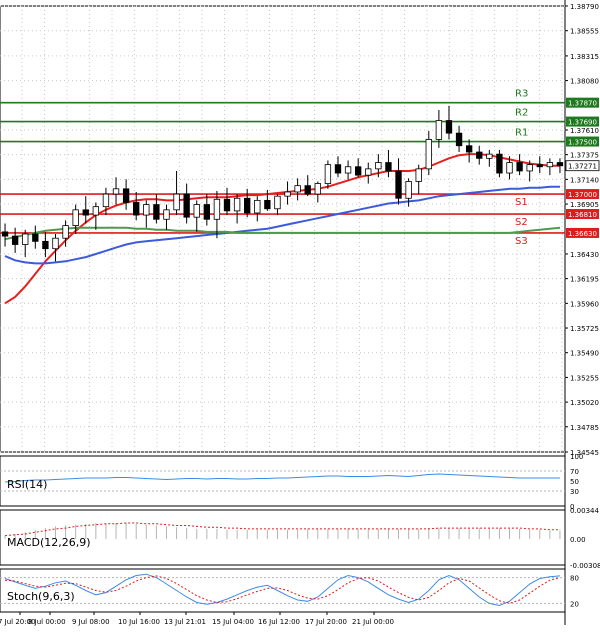 The width and height of the screenshot is (600, 635). What do you see at coordinates (521, 222) in the screenshot?
I see `level-label-s2: S2` at bounding box center [521, 222].